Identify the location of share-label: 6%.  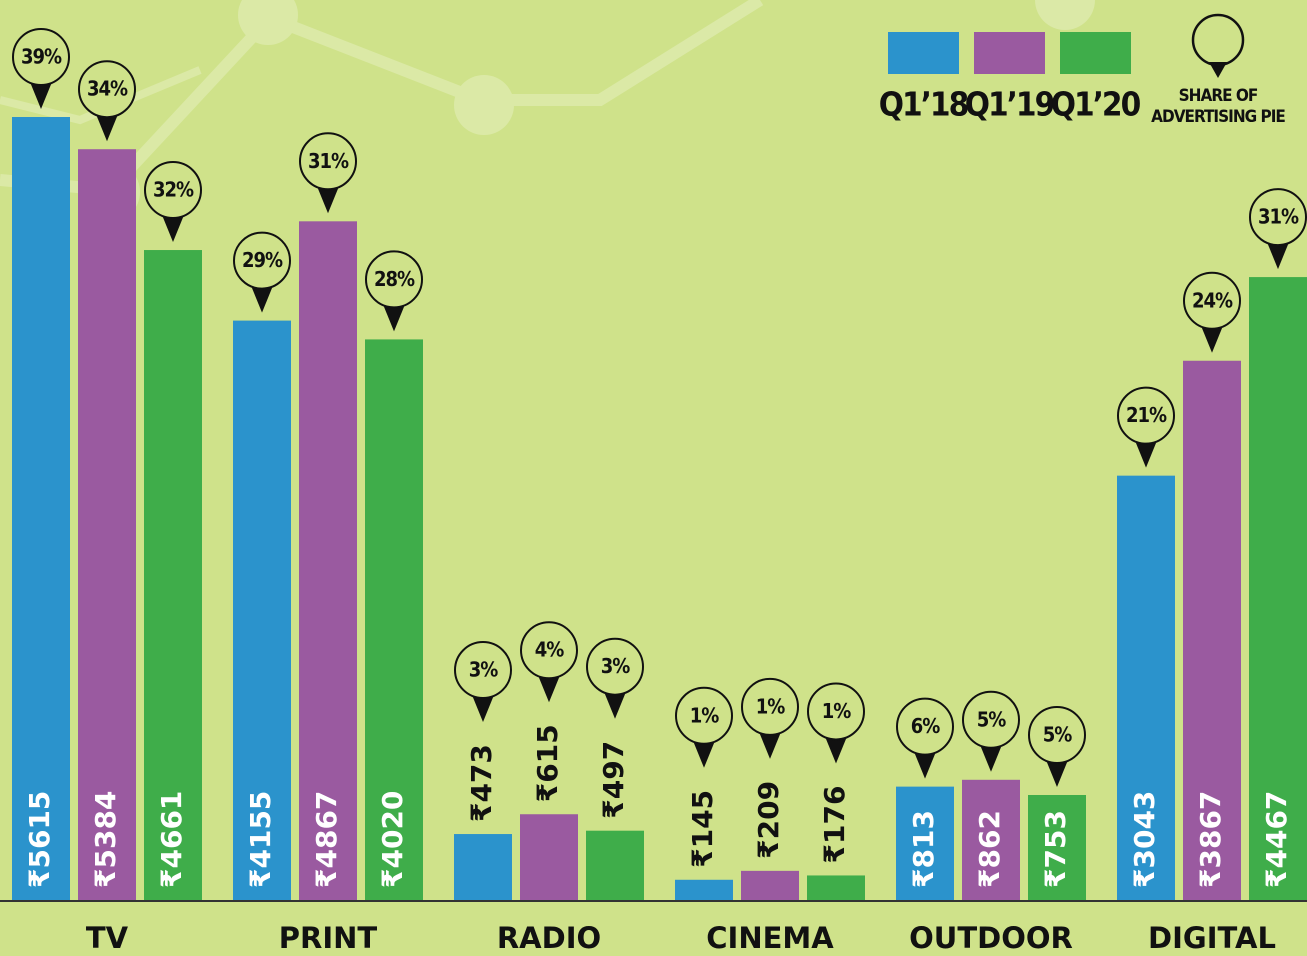
(926, 726).